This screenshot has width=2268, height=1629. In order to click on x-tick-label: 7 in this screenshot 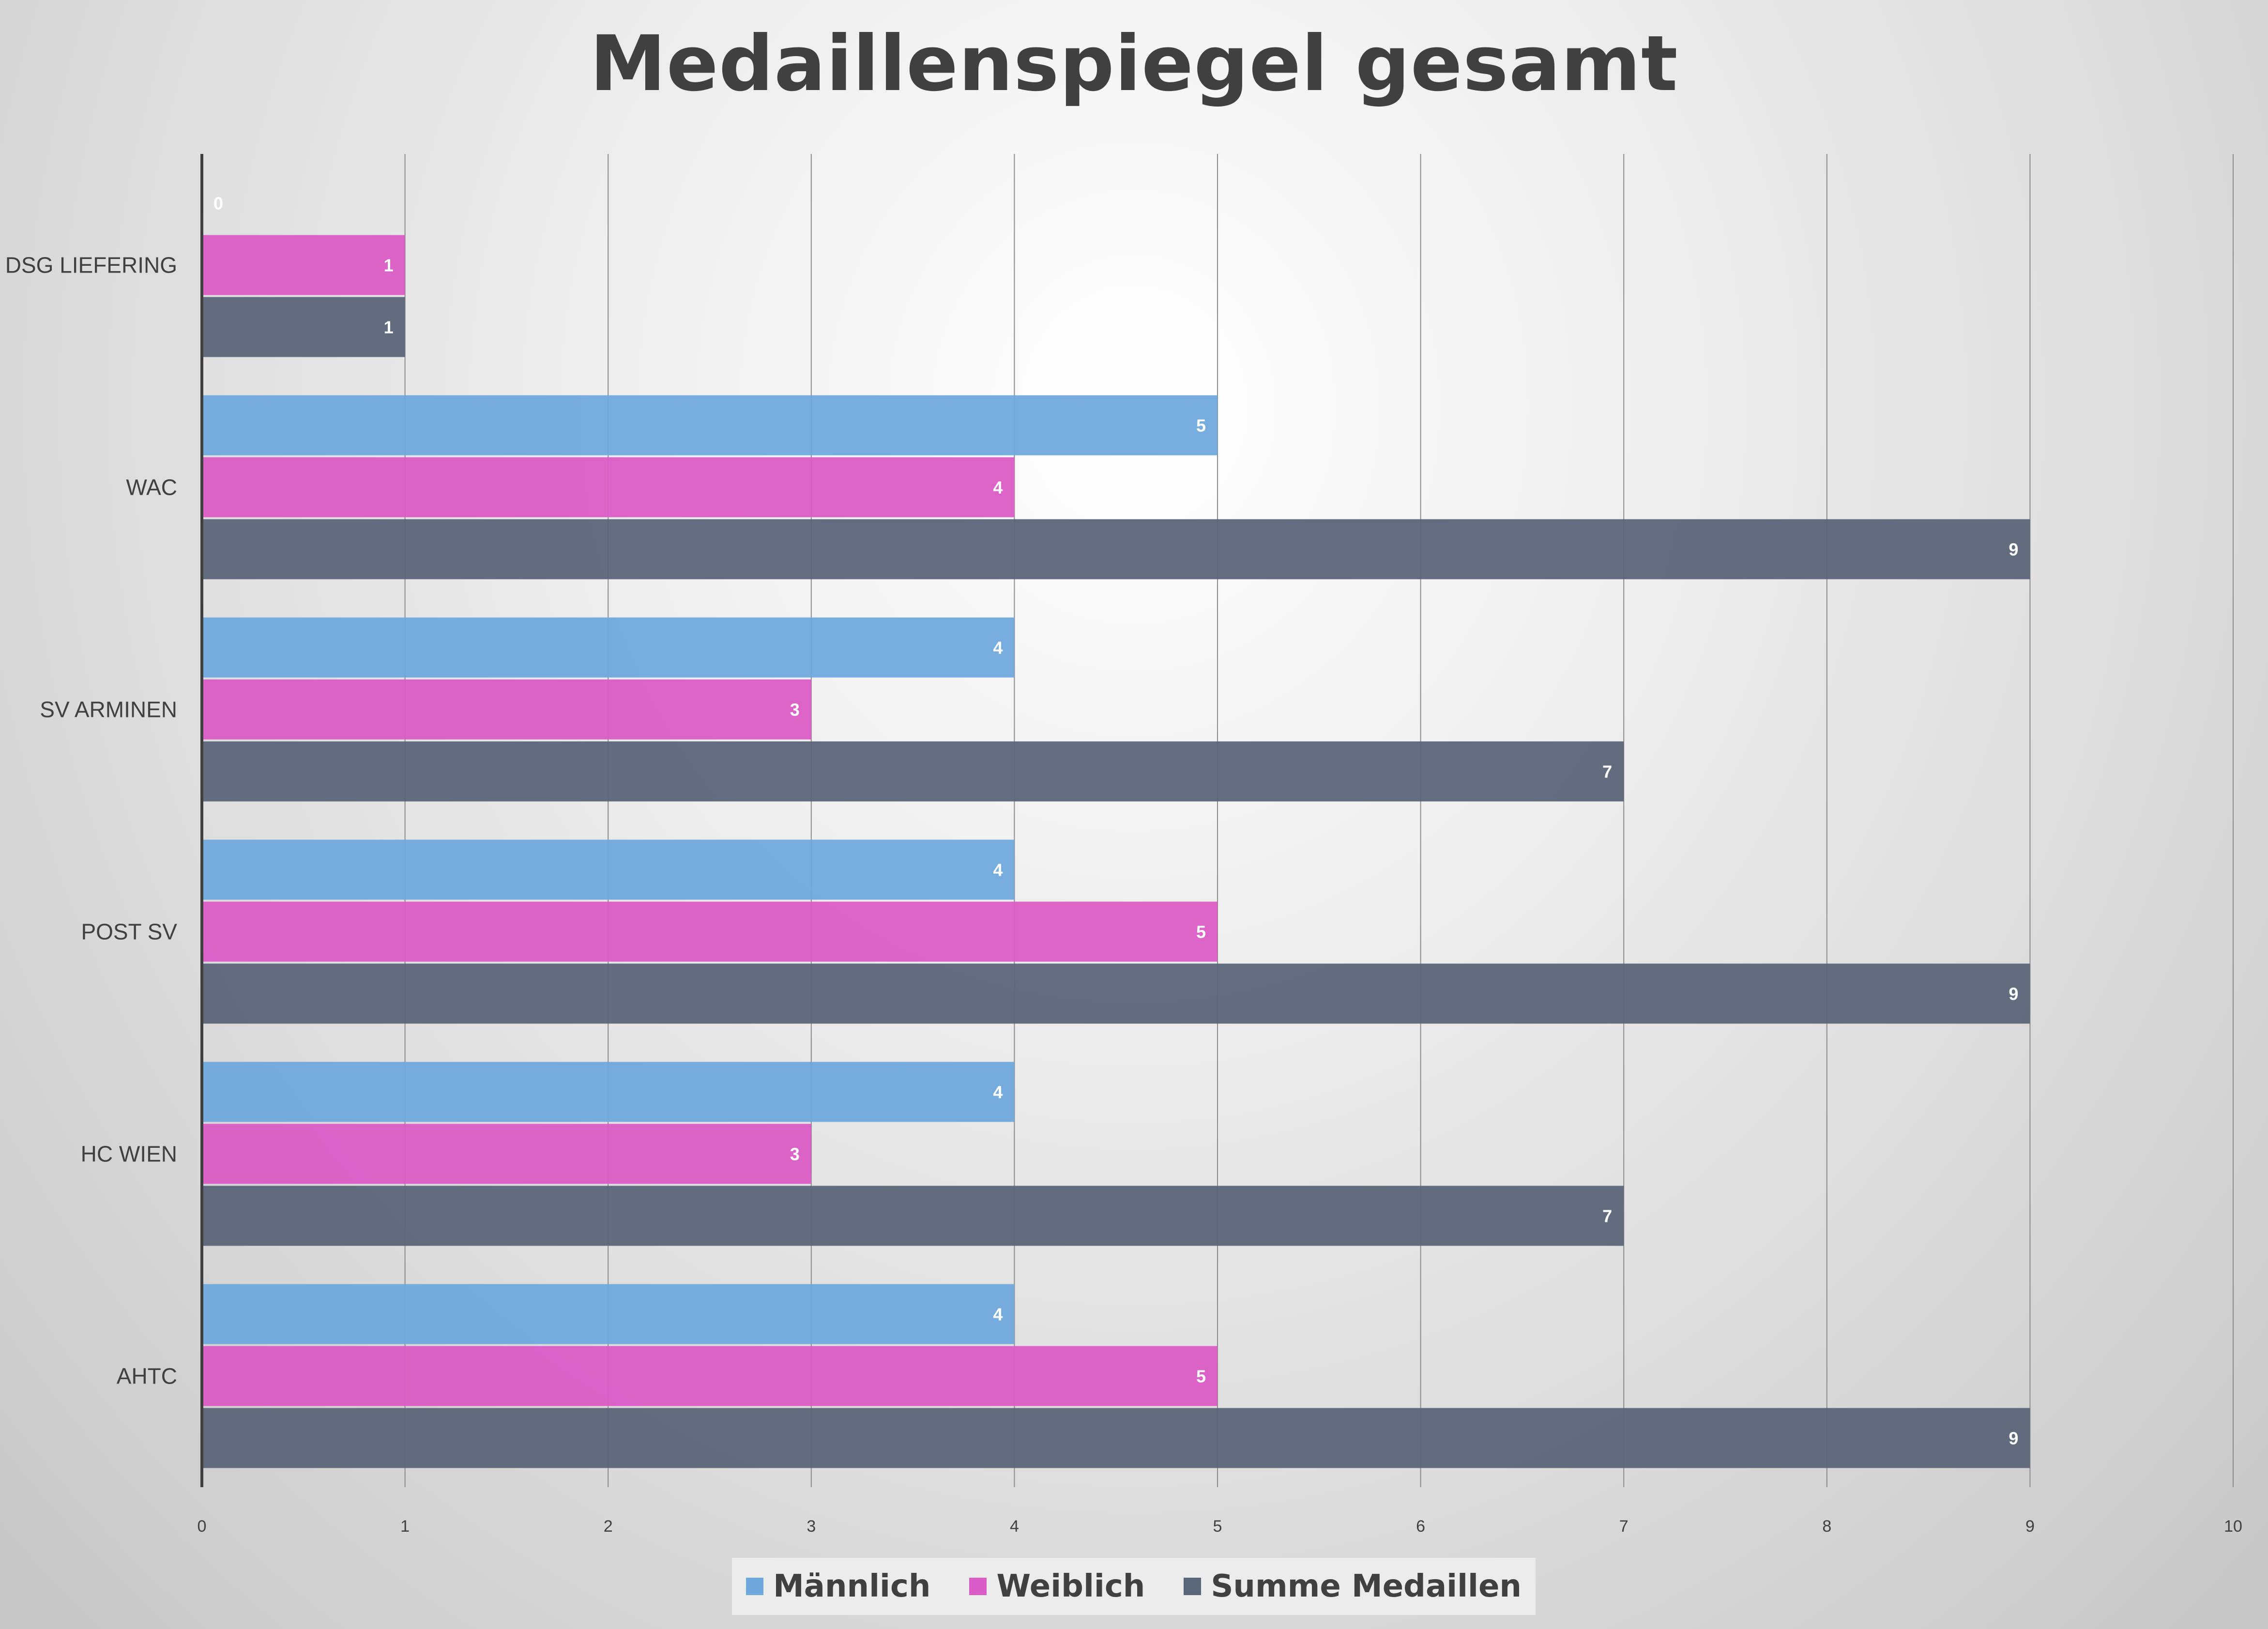, I will do `click(1624, 1526)`.